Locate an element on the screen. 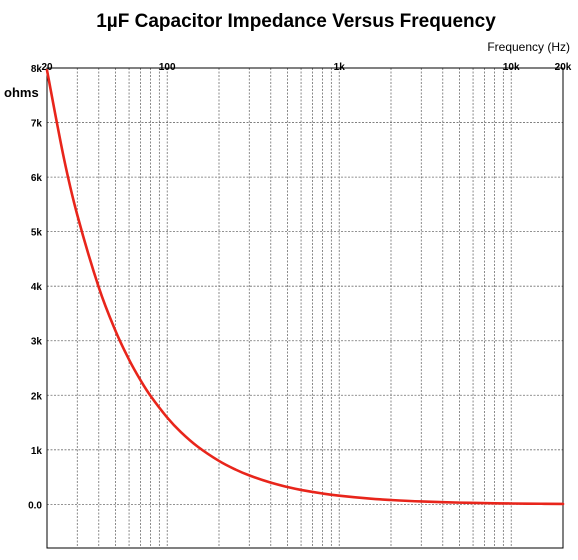 Image resolution: width=578 pixels, height=560 pixels. y-tick-label: 3k is located at coordinates (37, 342).